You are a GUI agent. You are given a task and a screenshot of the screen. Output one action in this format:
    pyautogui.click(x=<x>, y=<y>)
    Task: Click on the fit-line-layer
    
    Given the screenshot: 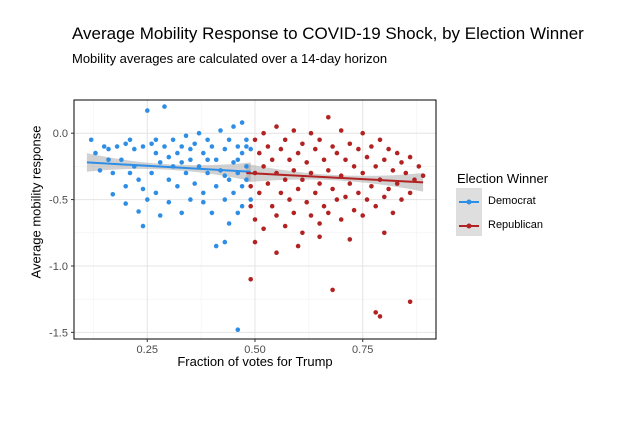 What is the action you would take?
    pyautogui.click(x=255, y=172)
    